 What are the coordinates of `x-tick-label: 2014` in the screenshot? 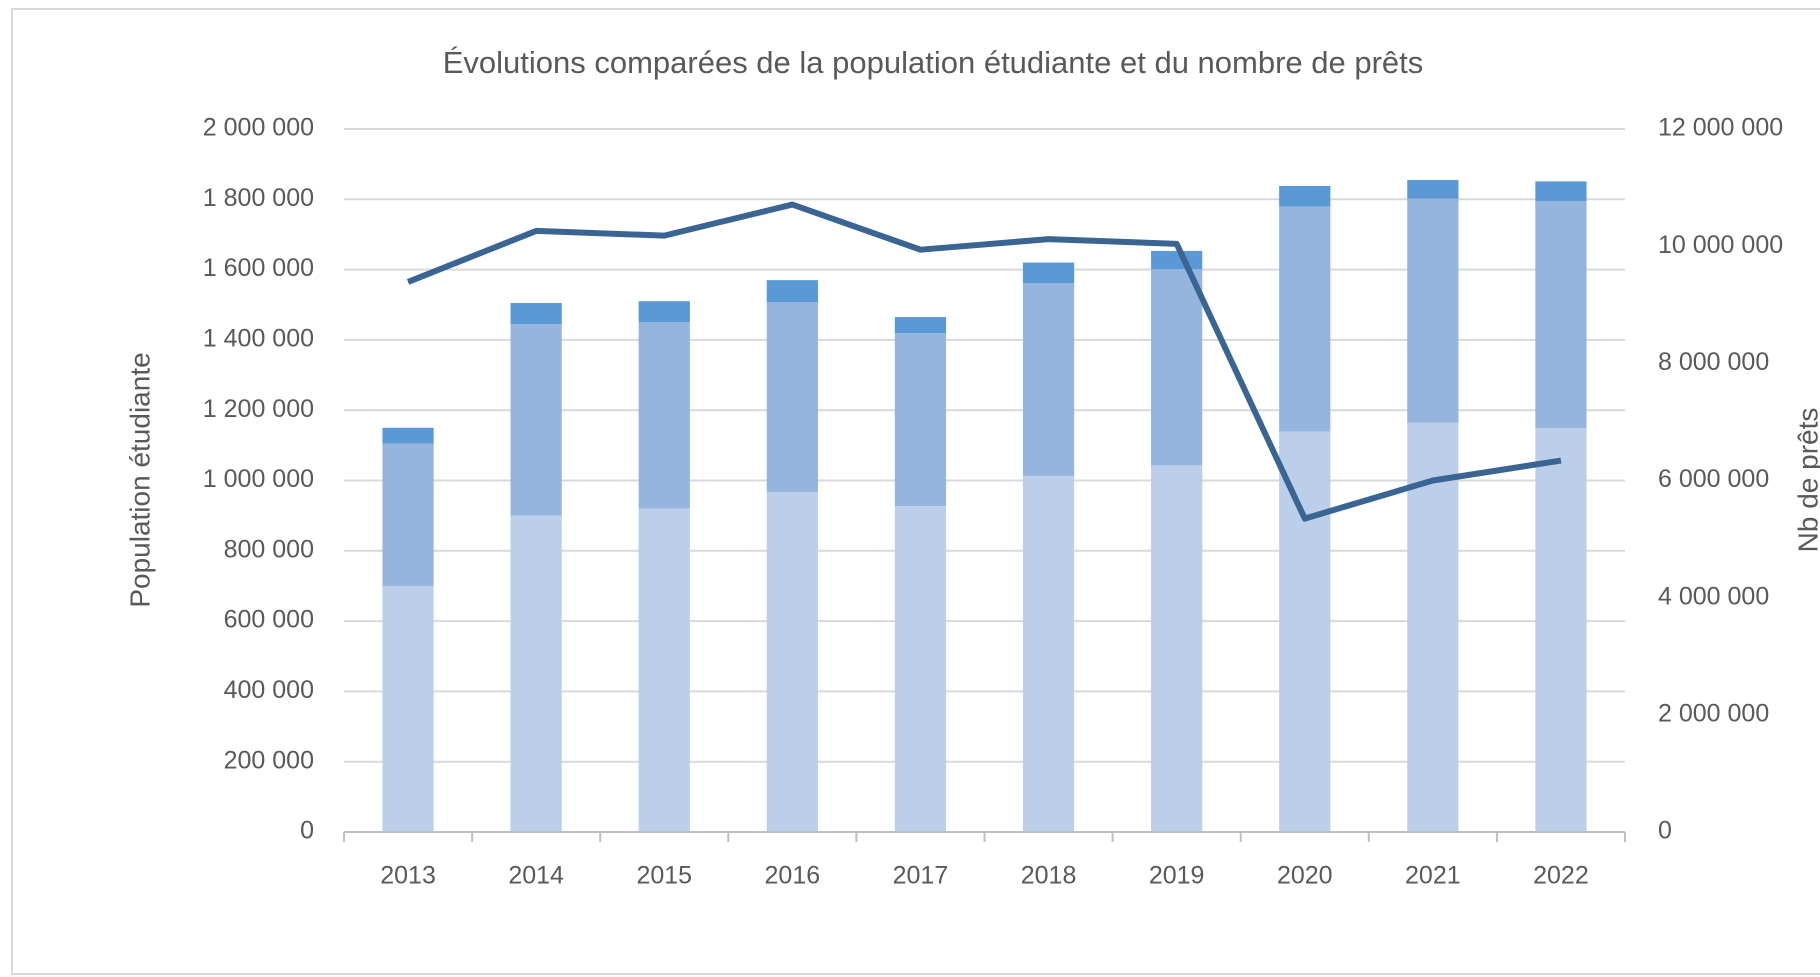 It's located at (536, 876).